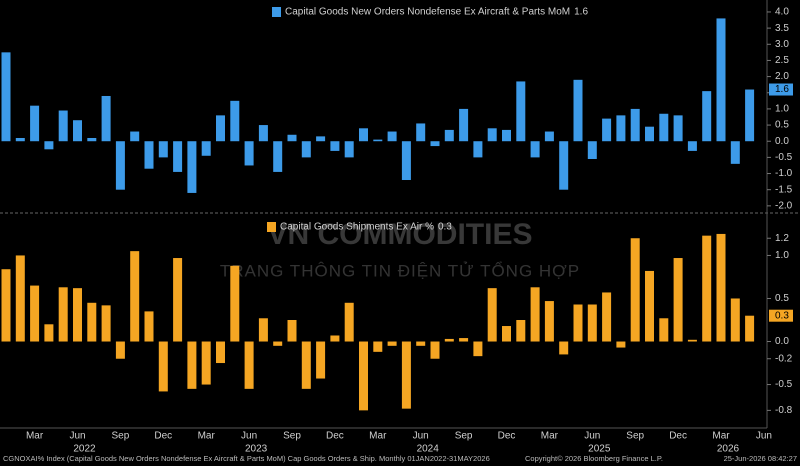  Describe the element at coordinates (399, 234) in the screenshot. I see `watermark-title: VN COMMODITIES` at that location.